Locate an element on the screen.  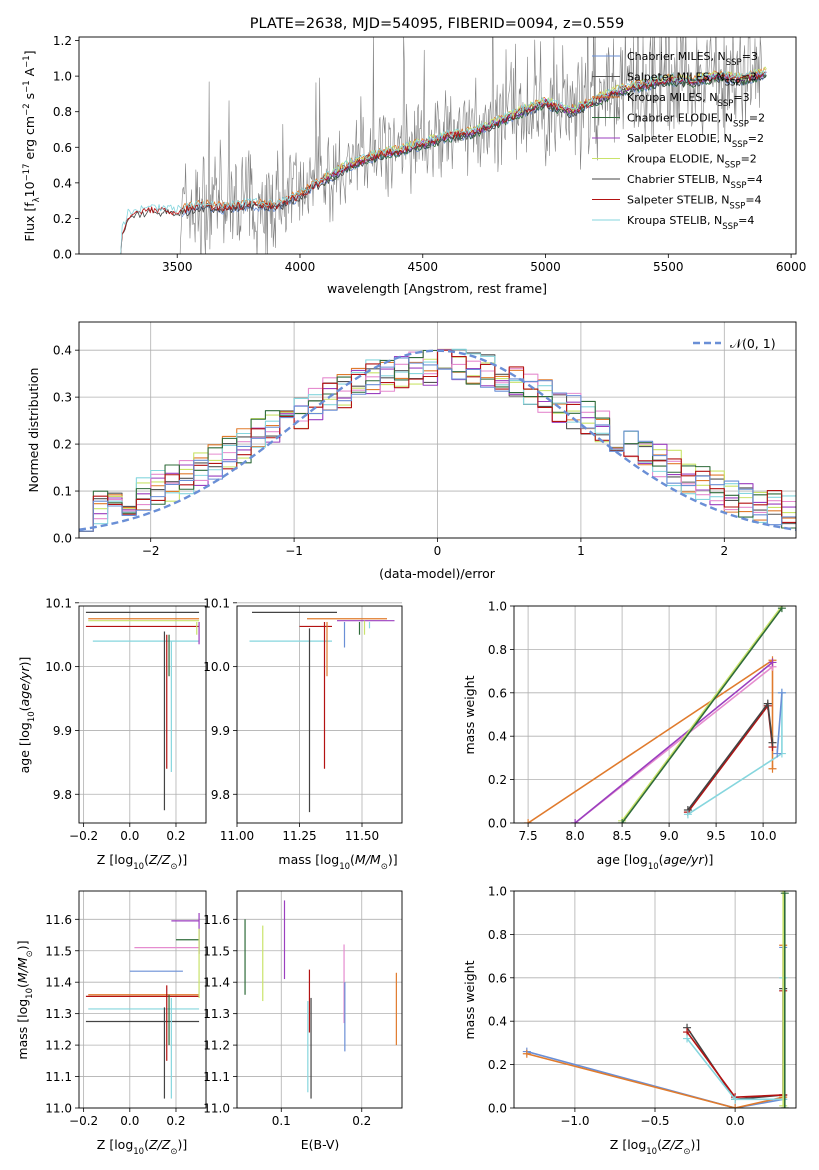
x-tick-label: 5000 is located at coordinates (545, 267).